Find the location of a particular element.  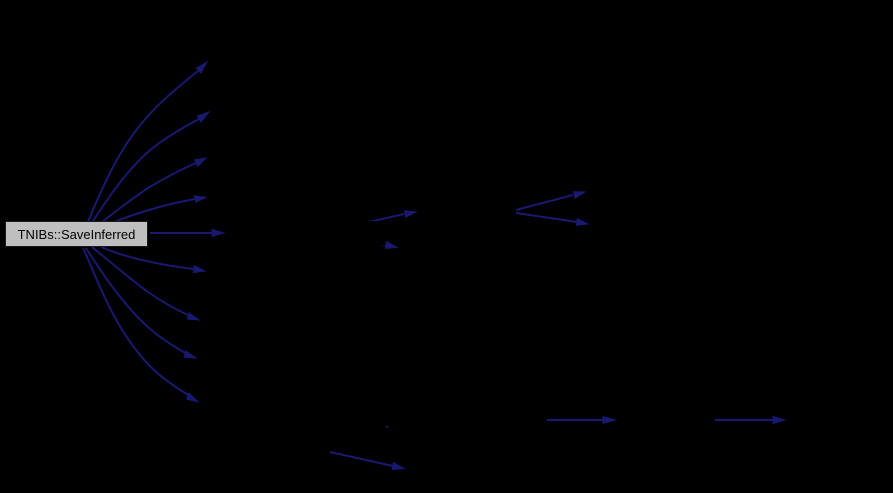

edge-root-to-n6-arrowhead is located at coordinates (199, 269).